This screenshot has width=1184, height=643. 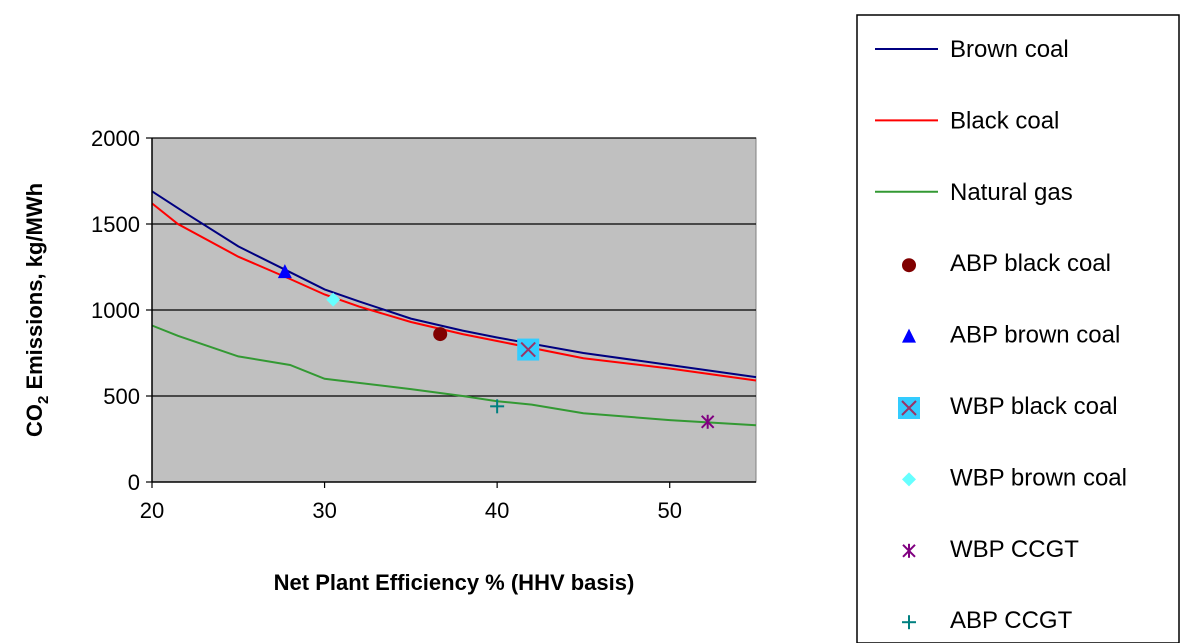 I want to click on x-axis-title: Net Plant Efficiency % (HHV basis), so click(x=454, y=582).